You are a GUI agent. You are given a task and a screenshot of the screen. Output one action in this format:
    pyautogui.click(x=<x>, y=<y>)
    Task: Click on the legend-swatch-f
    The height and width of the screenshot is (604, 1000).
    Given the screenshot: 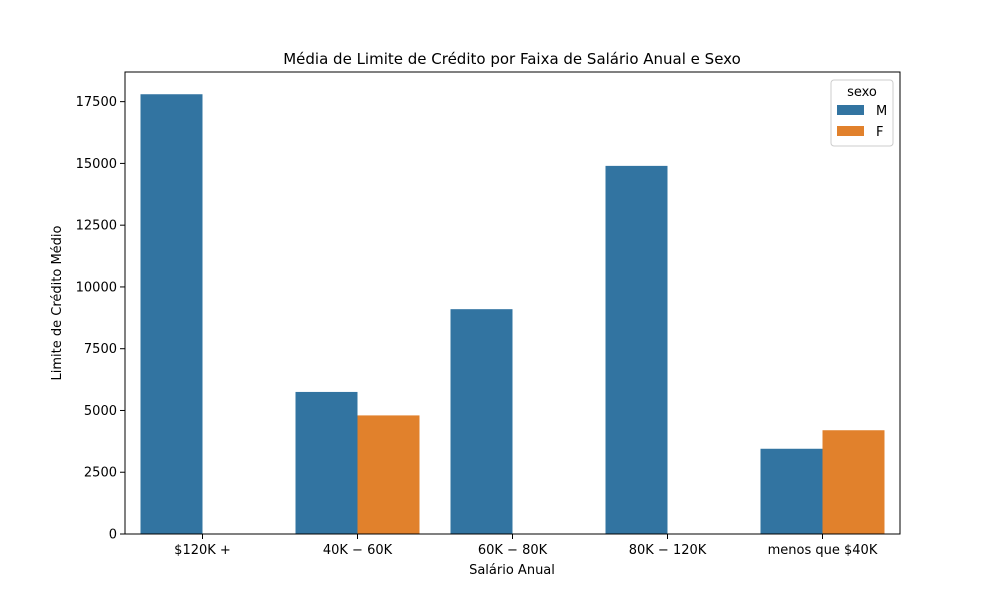 What is the action you would take?
    pyautogui.click(x=850, y=131)
    